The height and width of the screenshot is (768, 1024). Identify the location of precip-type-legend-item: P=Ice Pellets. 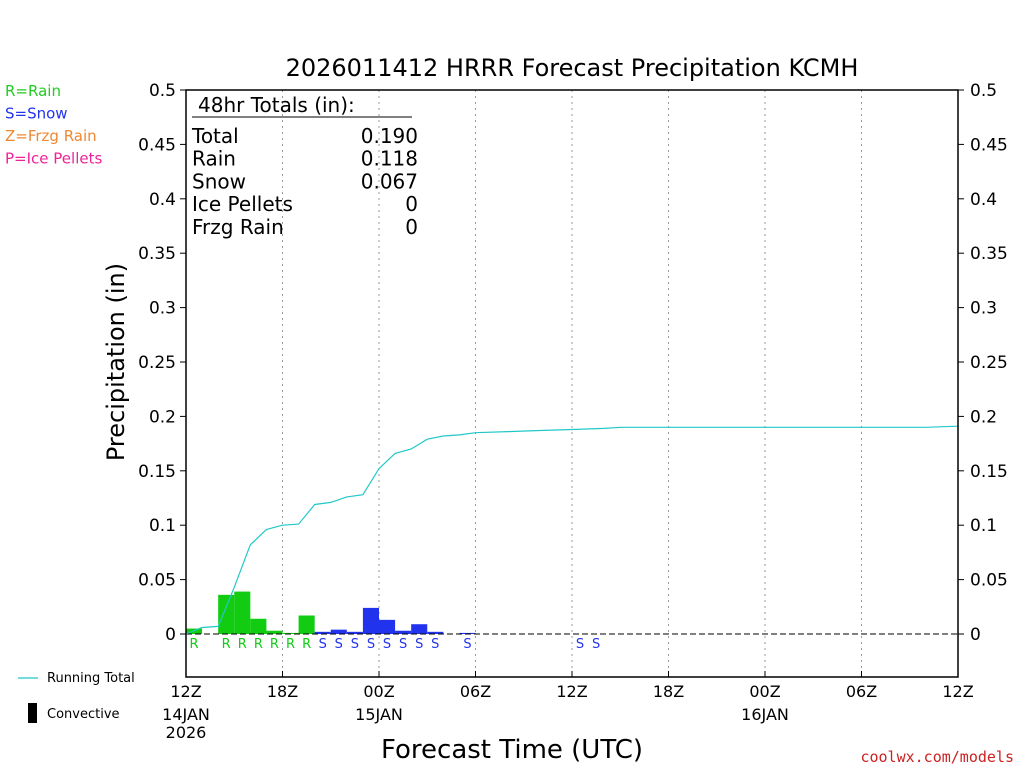
(53, 159).